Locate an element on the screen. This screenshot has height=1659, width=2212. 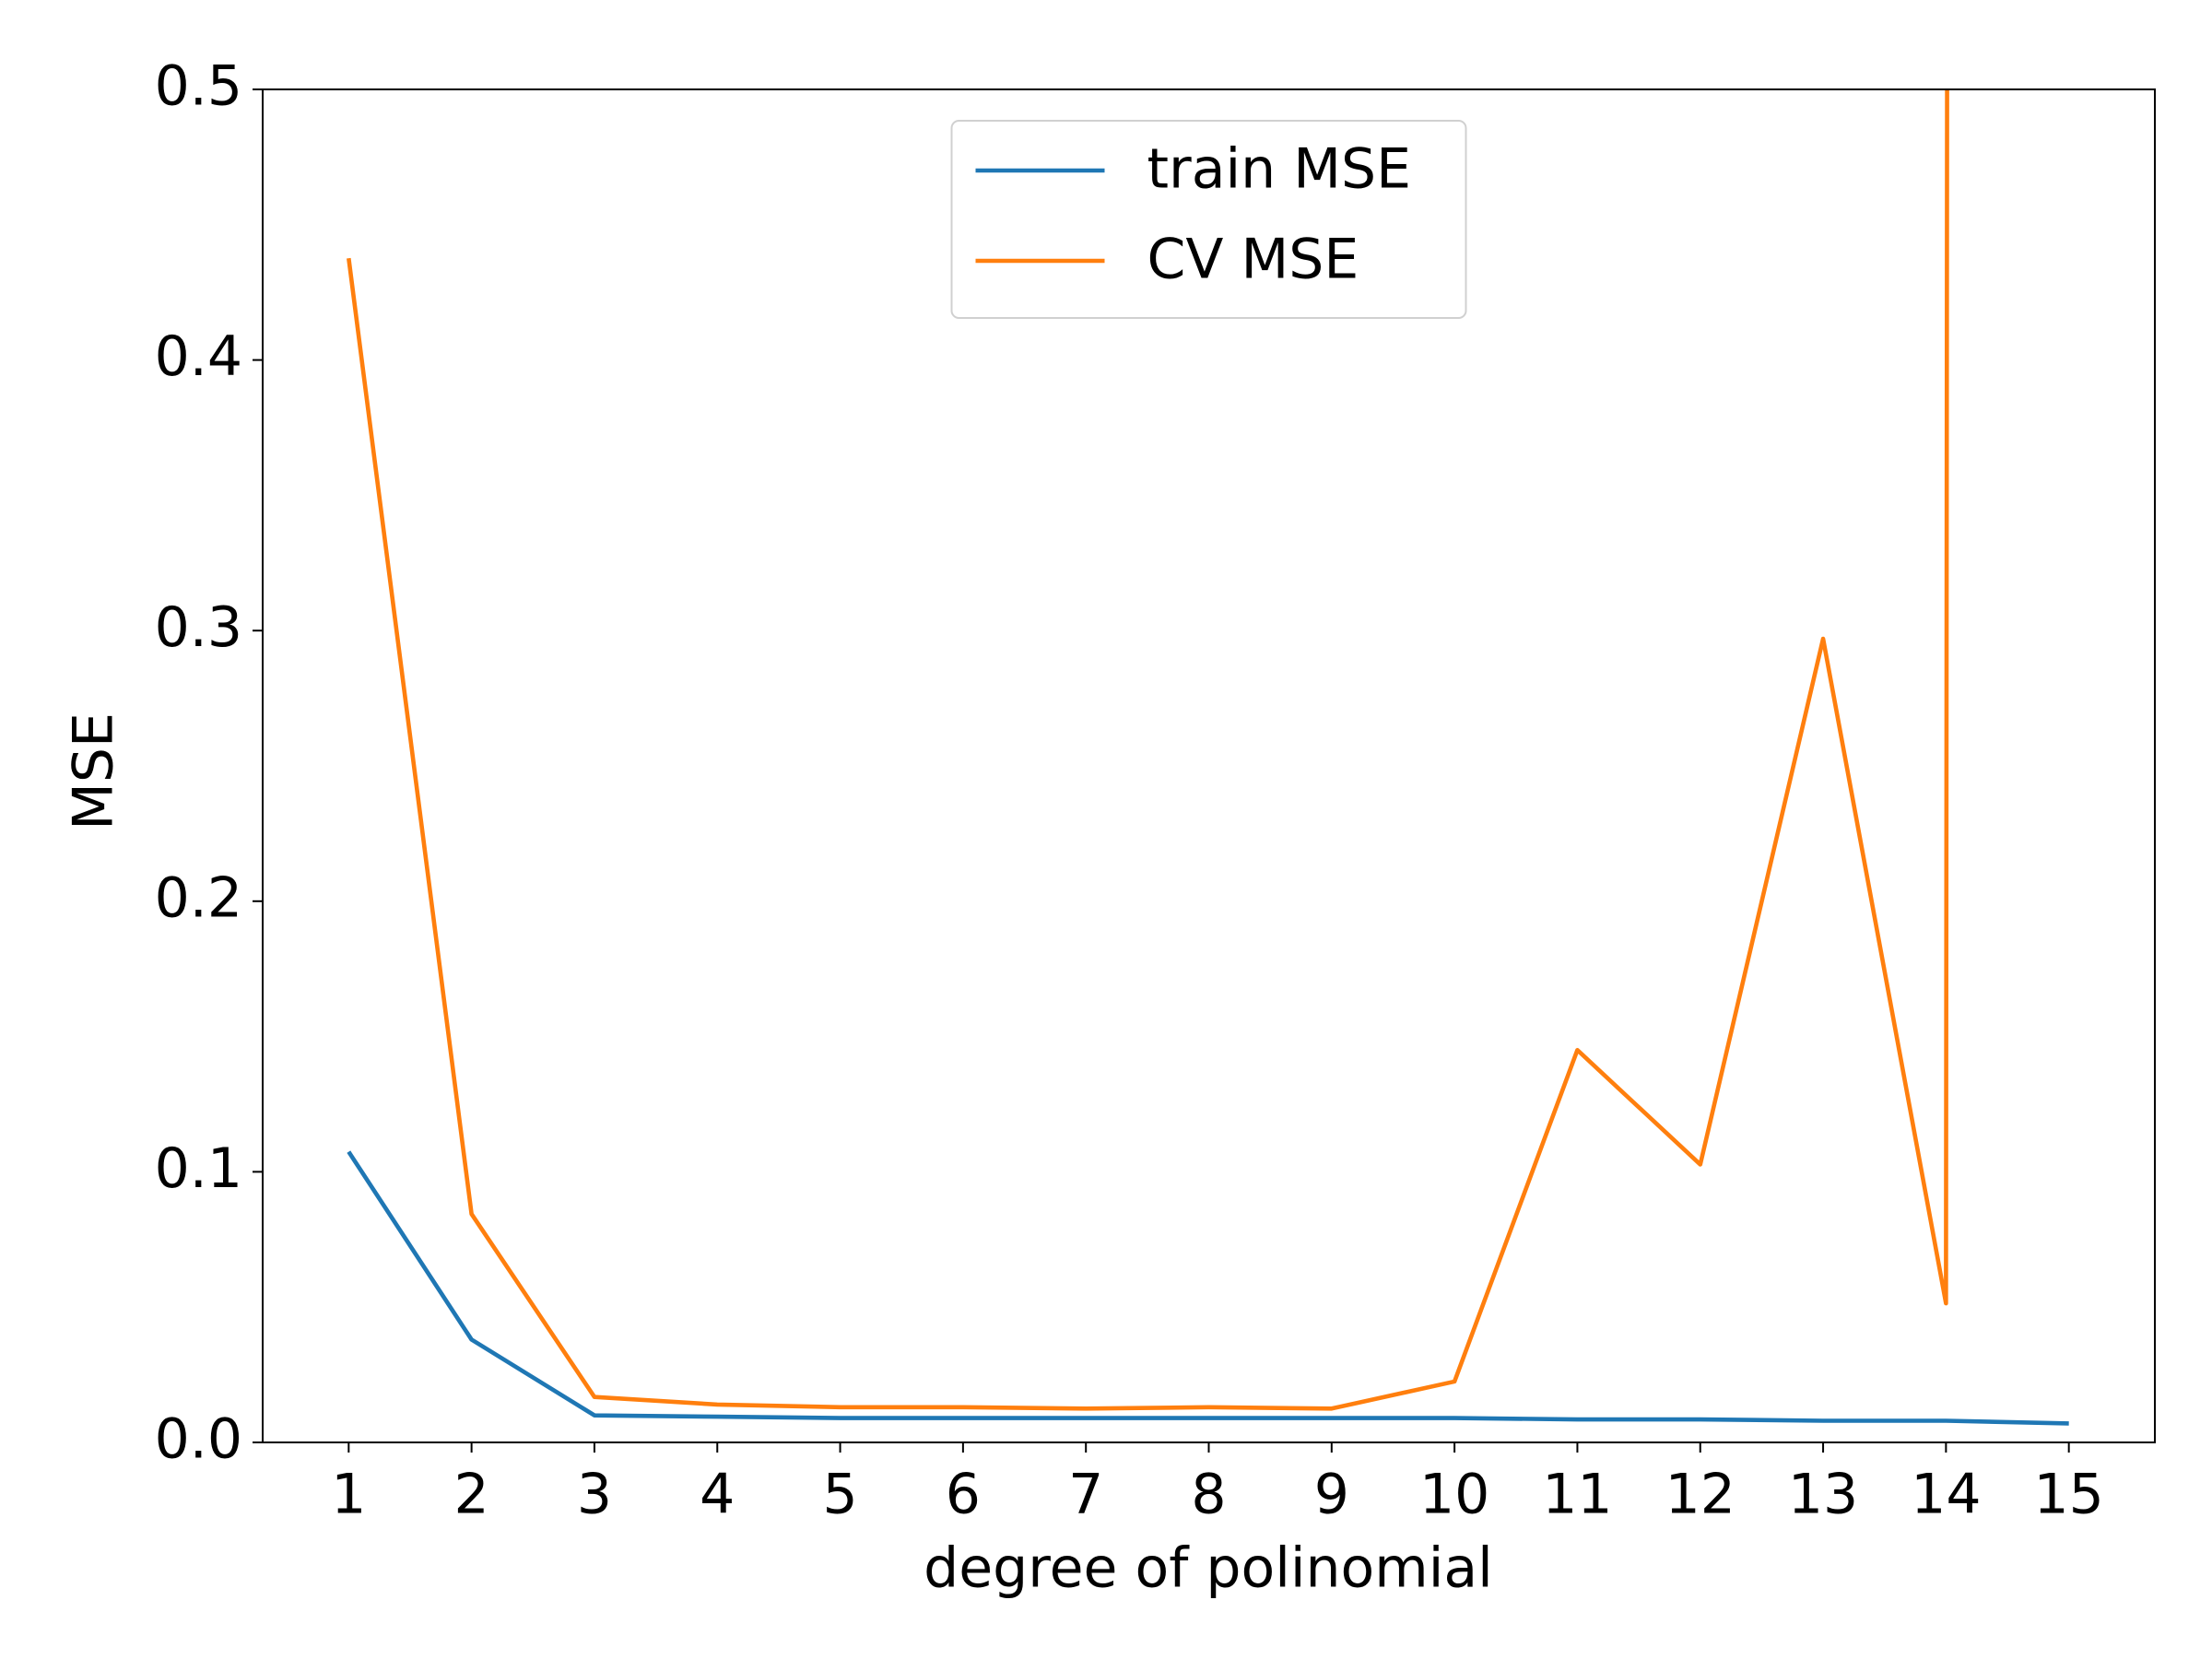
x-tick-label: 12 is located at coordinates (1700, 1495).